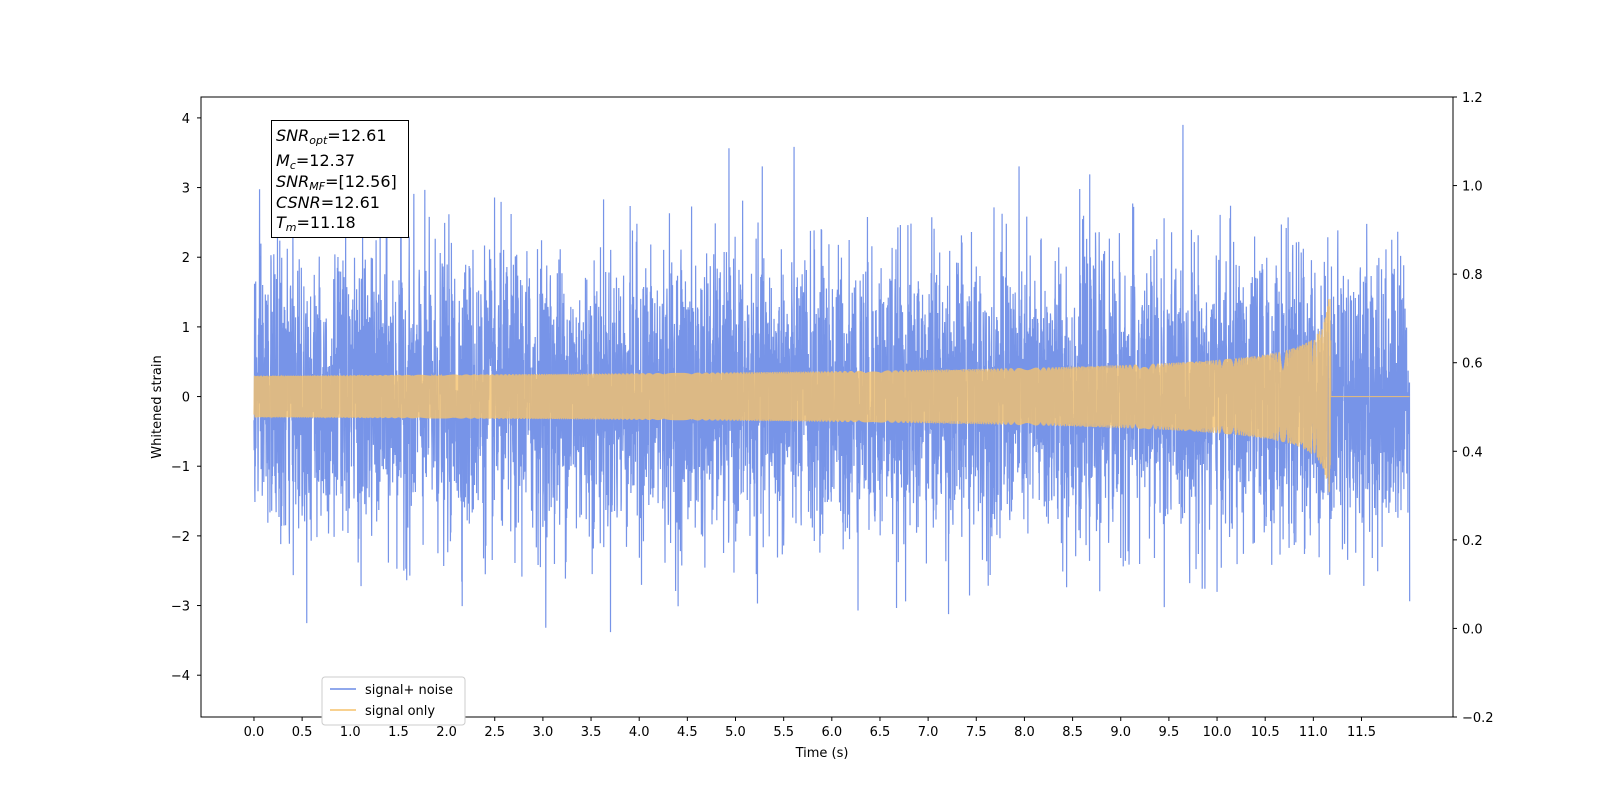 The image size is (1600, 800). Describe the element at coordinates (1478, 718) in the screenshot. I see `y2-tick-label: −0.2` at that location.